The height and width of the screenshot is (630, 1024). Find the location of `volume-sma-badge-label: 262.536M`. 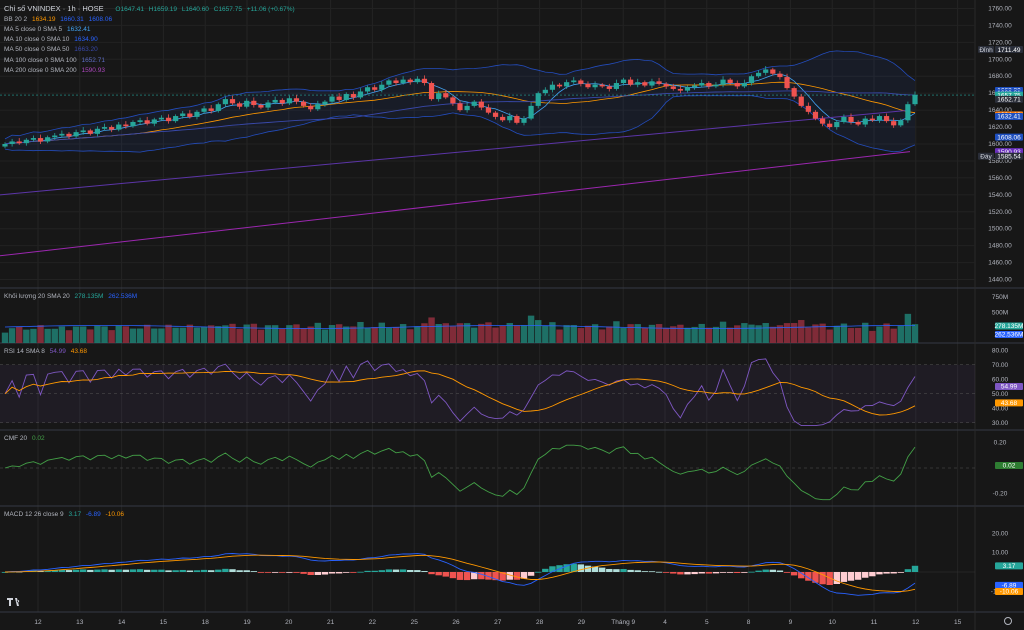

volume-sma-badge-label: 262.536M is located at coordinates (1009, 335).